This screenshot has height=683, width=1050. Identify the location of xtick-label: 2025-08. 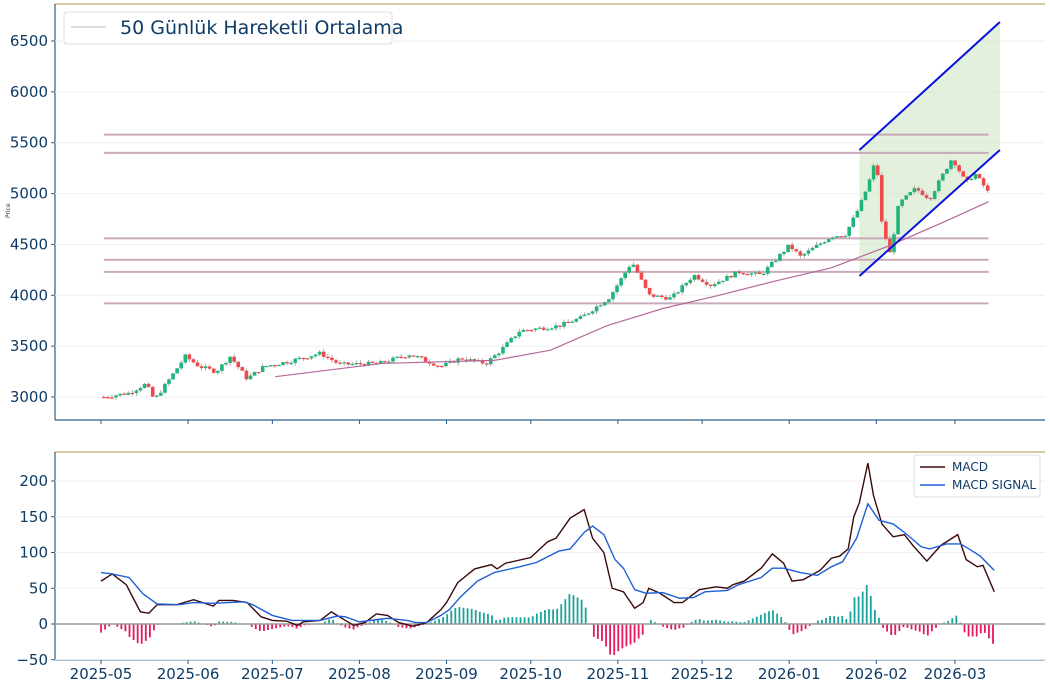
(359, 674).